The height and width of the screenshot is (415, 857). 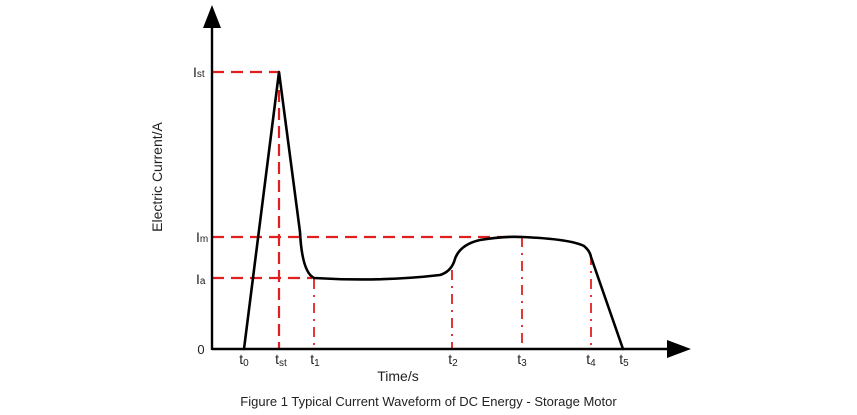 I want to click on y-axis-title: Electric Current/A, so click(x=157, y=176).